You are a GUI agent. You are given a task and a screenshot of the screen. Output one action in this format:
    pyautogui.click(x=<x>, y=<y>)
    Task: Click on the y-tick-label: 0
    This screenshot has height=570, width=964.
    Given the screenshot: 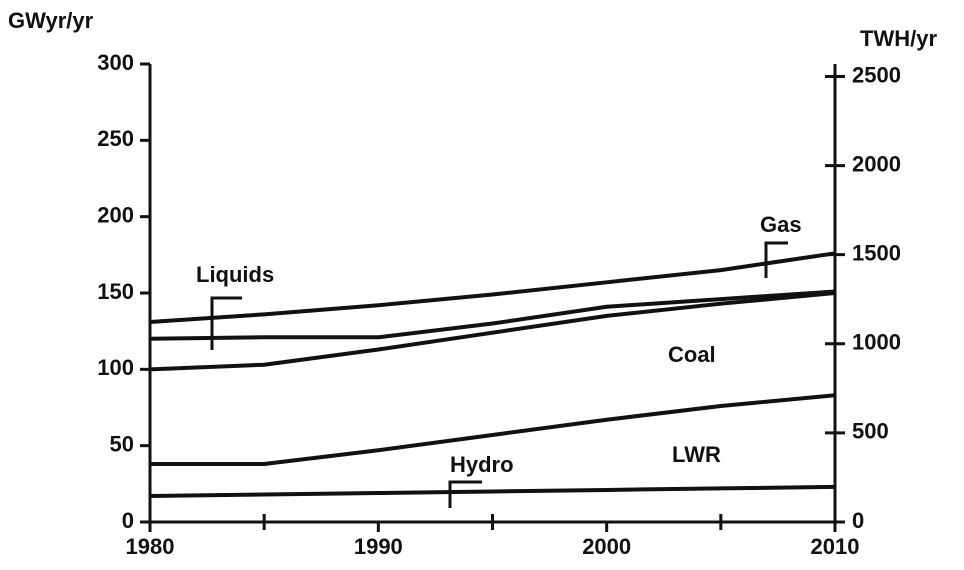 What is the action you would take?
    pyautogui.click(x=128, y=520)
    